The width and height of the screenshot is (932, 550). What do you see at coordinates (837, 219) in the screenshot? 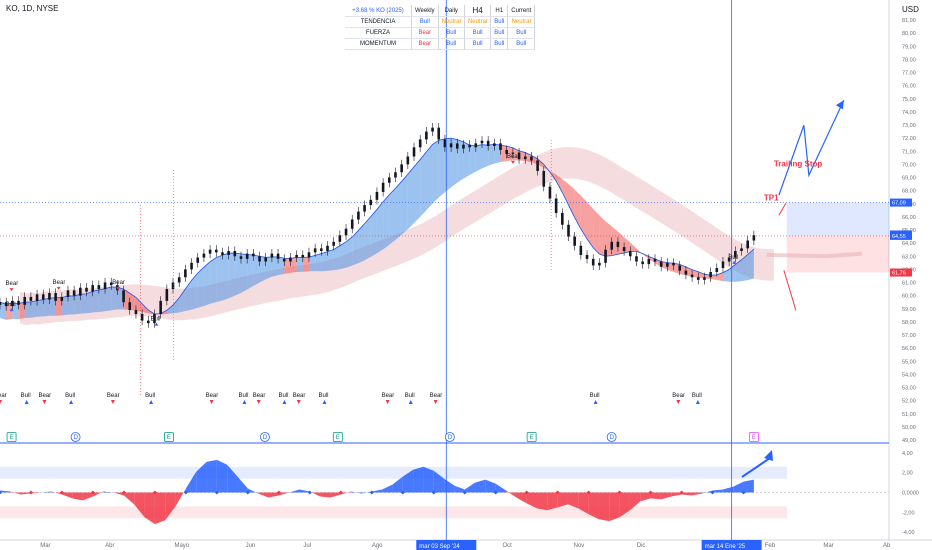
I see `target-zone-box` at bounding box center [837, 219].